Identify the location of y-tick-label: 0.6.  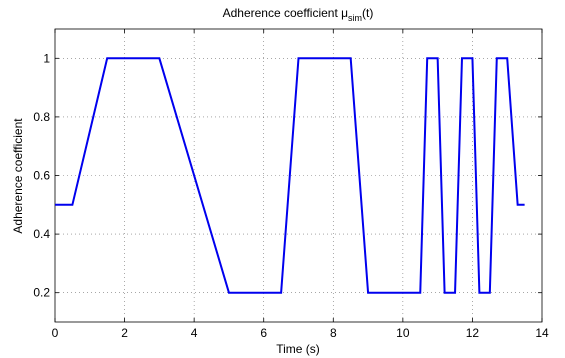
(41, 176).